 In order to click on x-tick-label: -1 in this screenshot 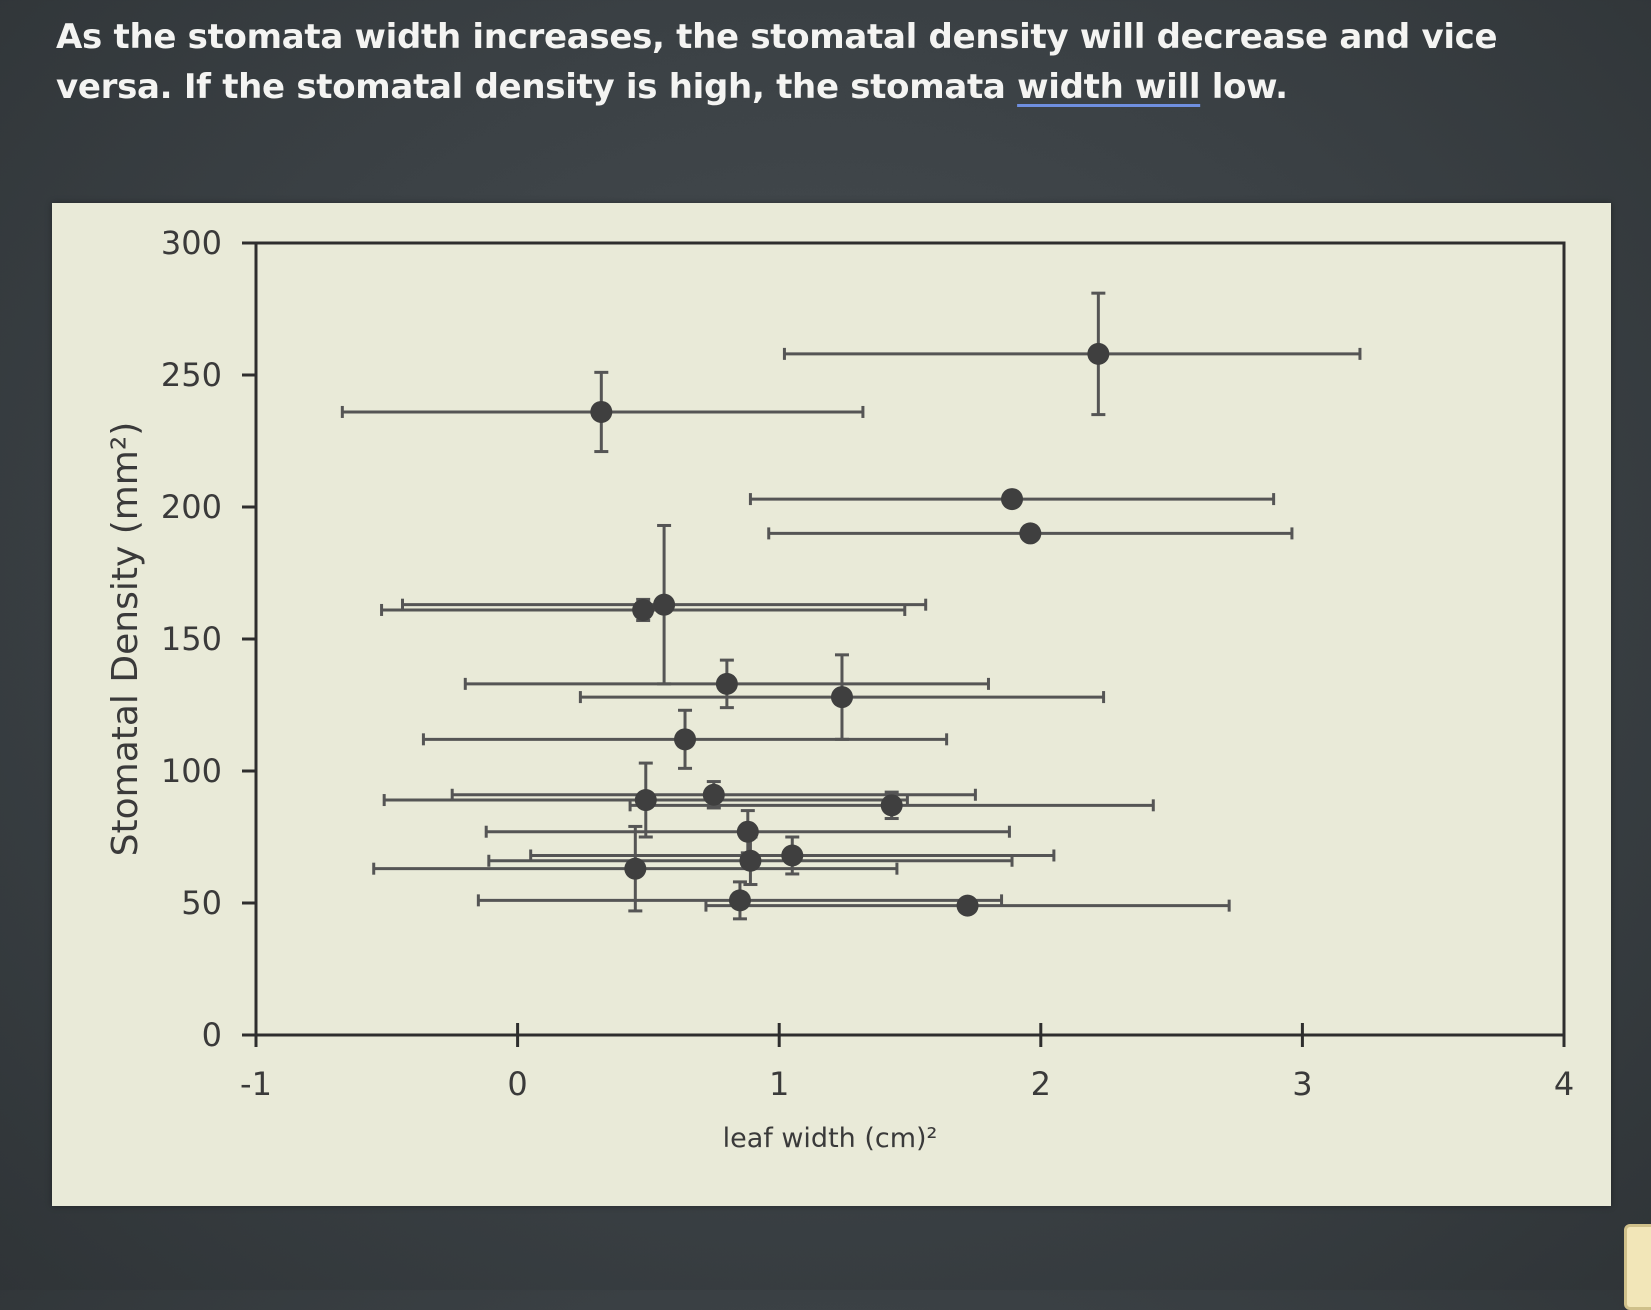, I will do `click(256, 1084)`.